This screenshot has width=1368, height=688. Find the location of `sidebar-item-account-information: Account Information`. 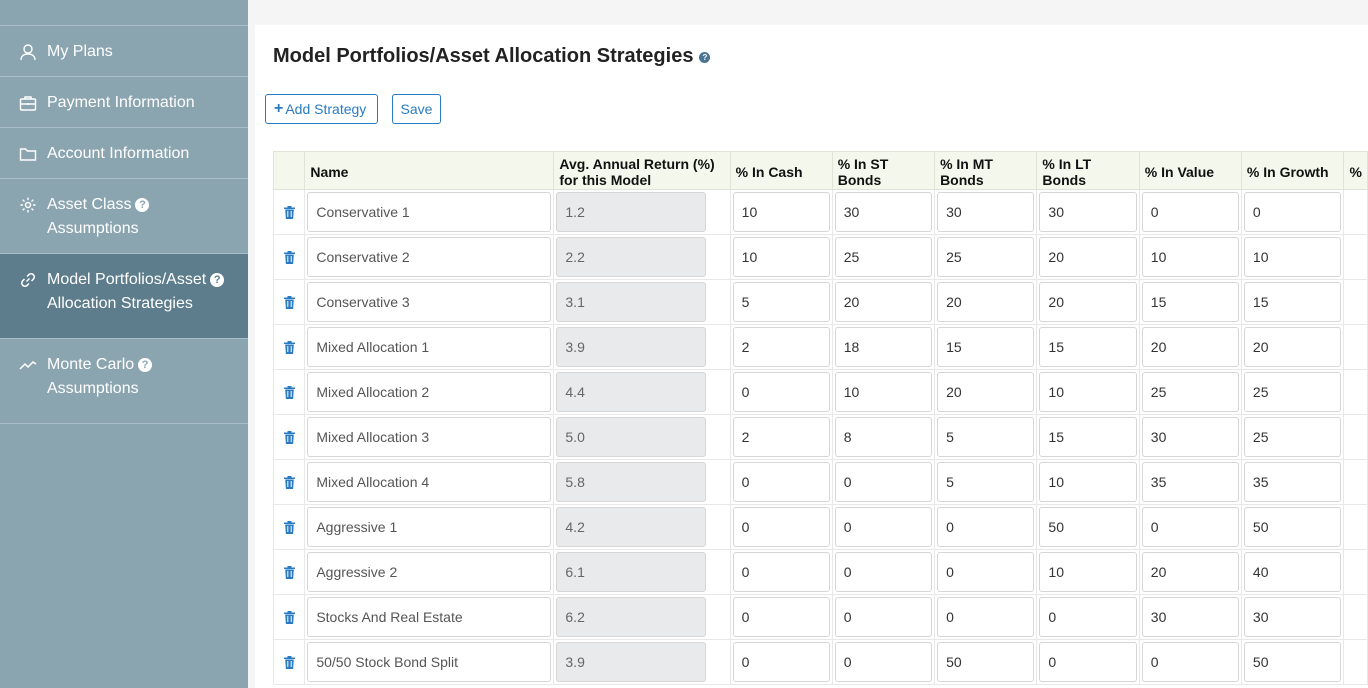

sidebar-item-account-information: Account Information is located at coordinates (124, 153).